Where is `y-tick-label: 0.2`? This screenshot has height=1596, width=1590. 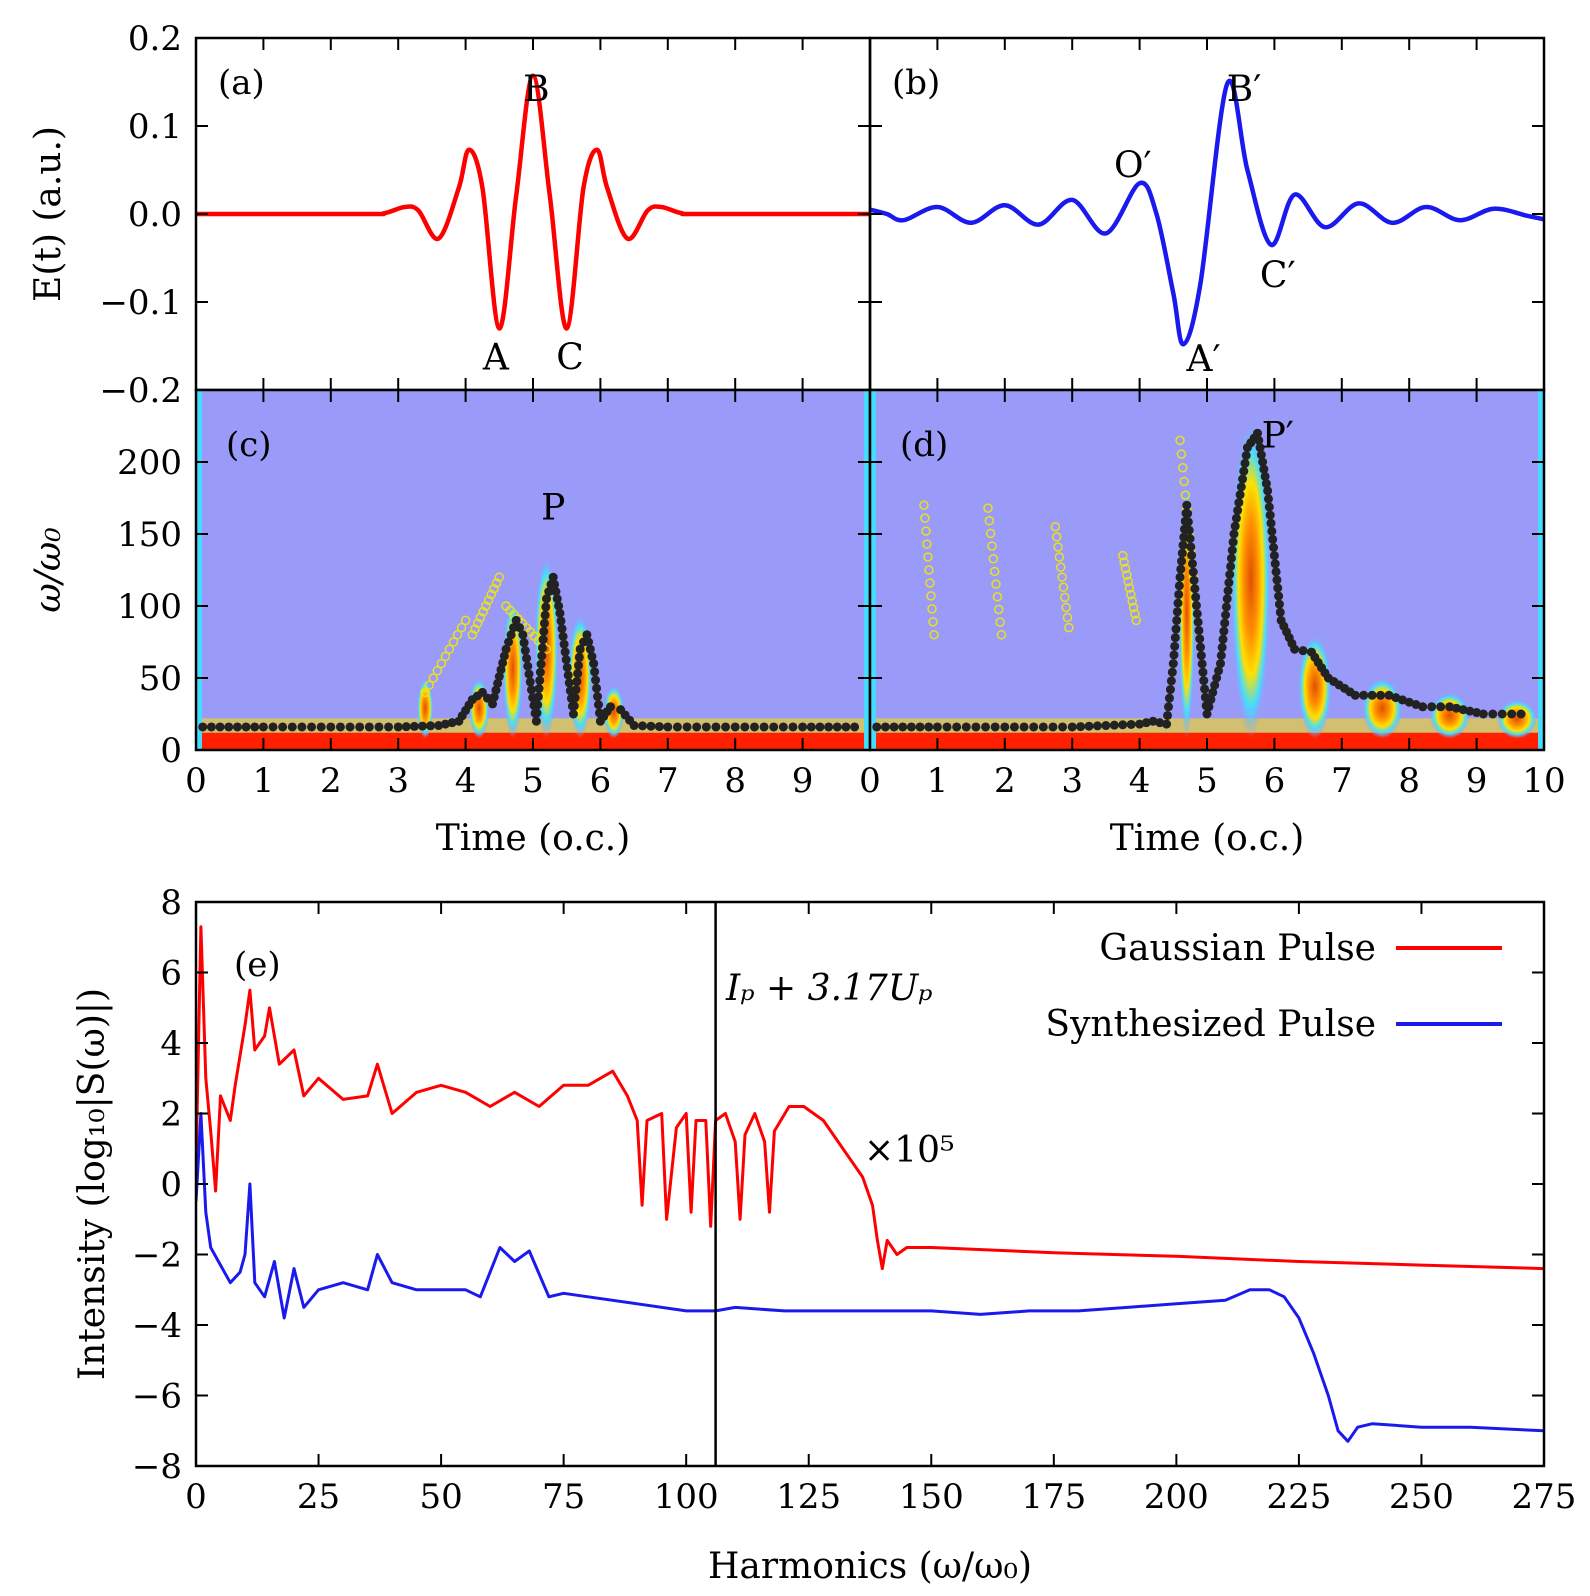
y-tick-label: 0.2 is located at coordinates (155, 39).